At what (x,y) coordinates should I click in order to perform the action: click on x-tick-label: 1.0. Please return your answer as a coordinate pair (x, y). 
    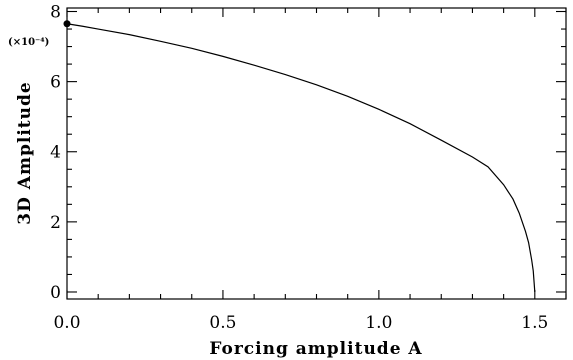
    Looking at the image, I should click on (378, 323).